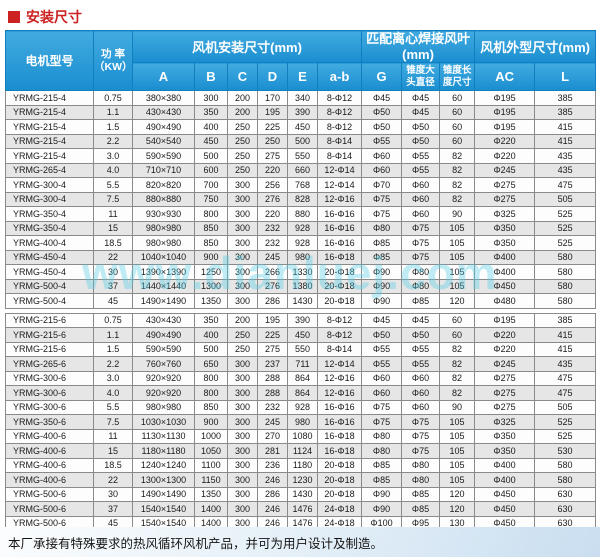  Describe the element at coordinates (272, 393) in the screenshot. I see `value-cell: 288` at that location.